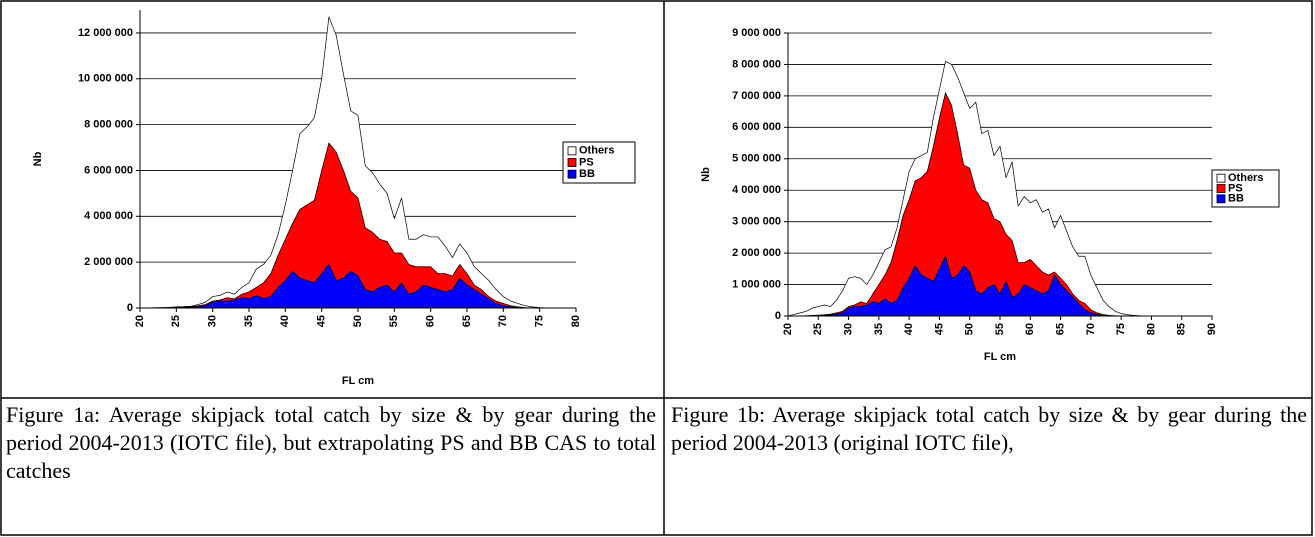 This screenshot has height=537, width=1315. Describe the element at coordinates (756, 33) in the screenshot. I see `y-tick-label: 9 000 000` at that location.